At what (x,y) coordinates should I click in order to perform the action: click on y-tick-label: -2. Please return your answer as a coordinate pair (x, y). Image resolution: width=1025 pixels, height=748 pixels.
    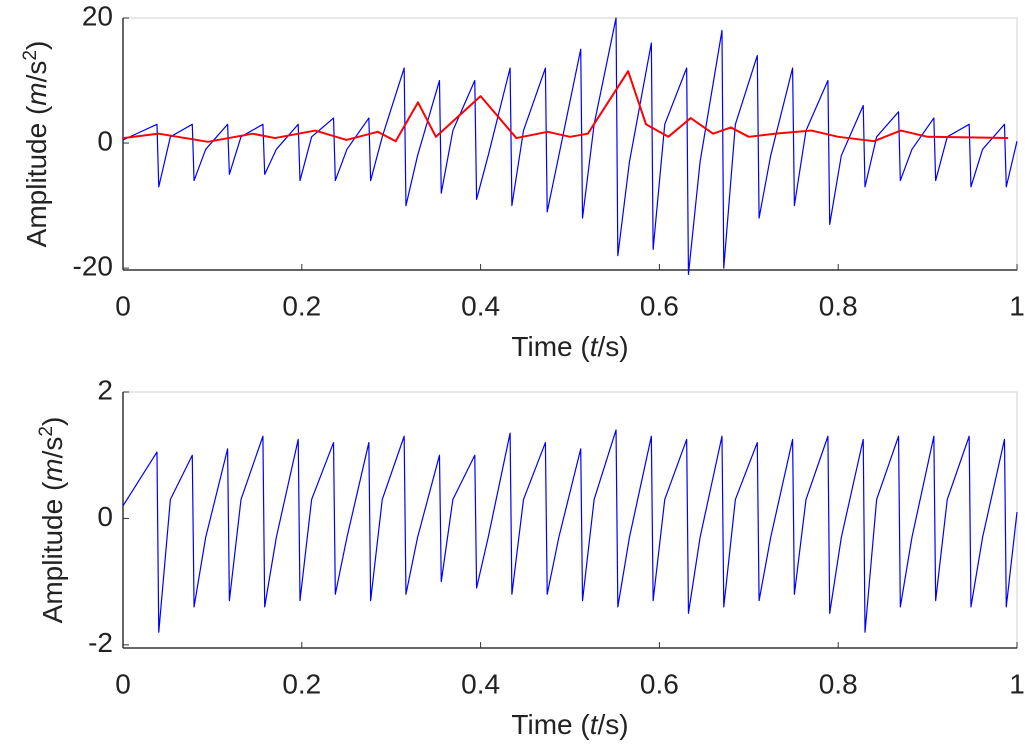
    Looking at the image, I should click on (100, 642).